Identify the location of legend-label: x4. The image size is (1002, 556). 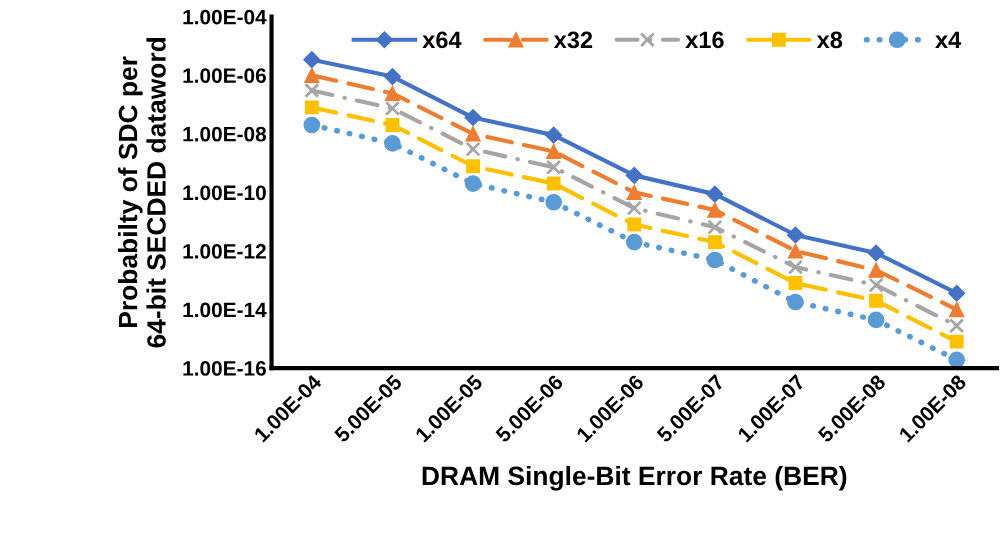
(948, 40).